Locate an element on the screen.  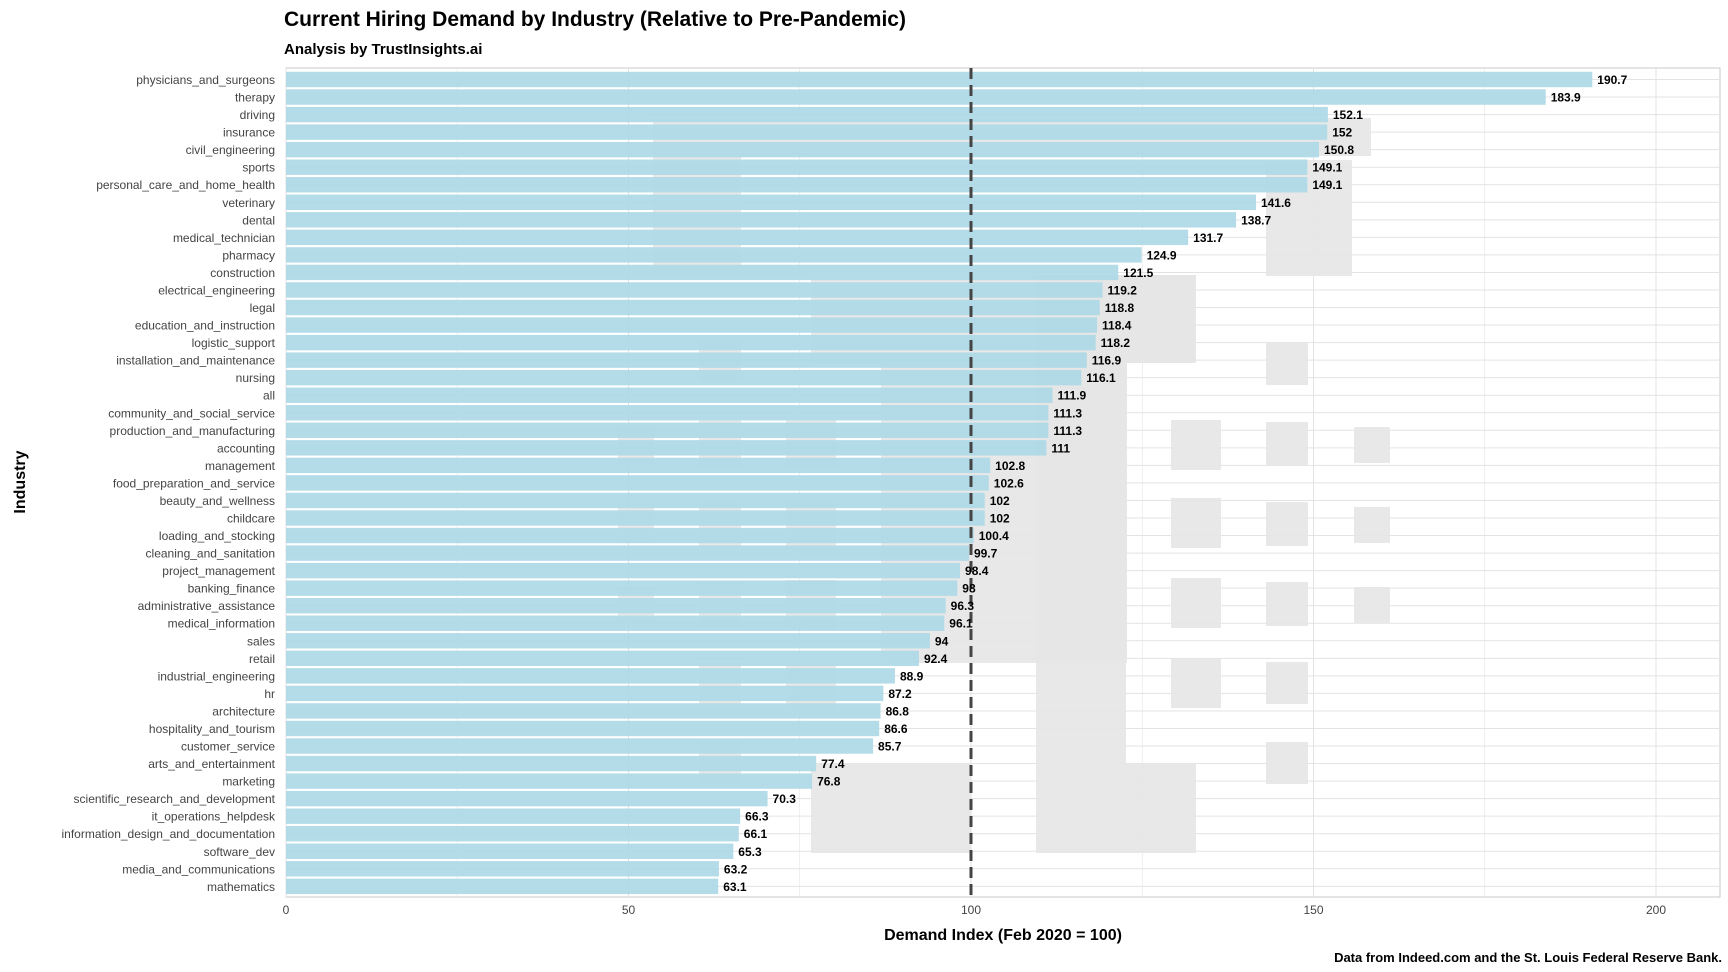
data-label: 119.2 is located at coordinates (1123, 290).